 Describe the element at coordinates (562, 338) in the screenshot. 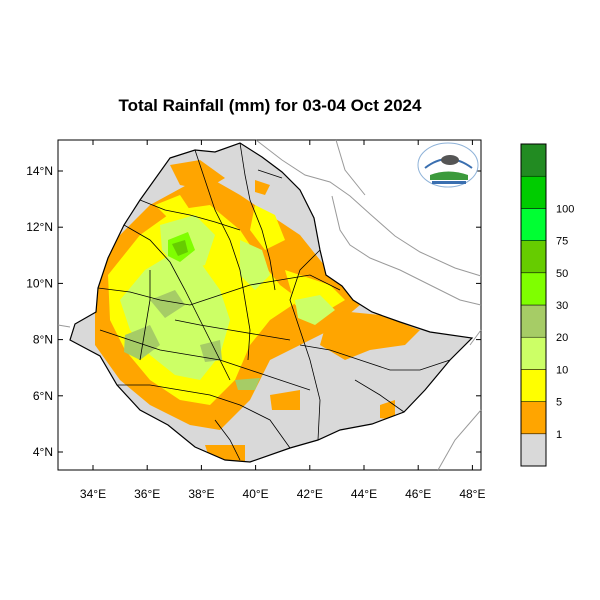

I see `colorbar-label: 20` at that location.